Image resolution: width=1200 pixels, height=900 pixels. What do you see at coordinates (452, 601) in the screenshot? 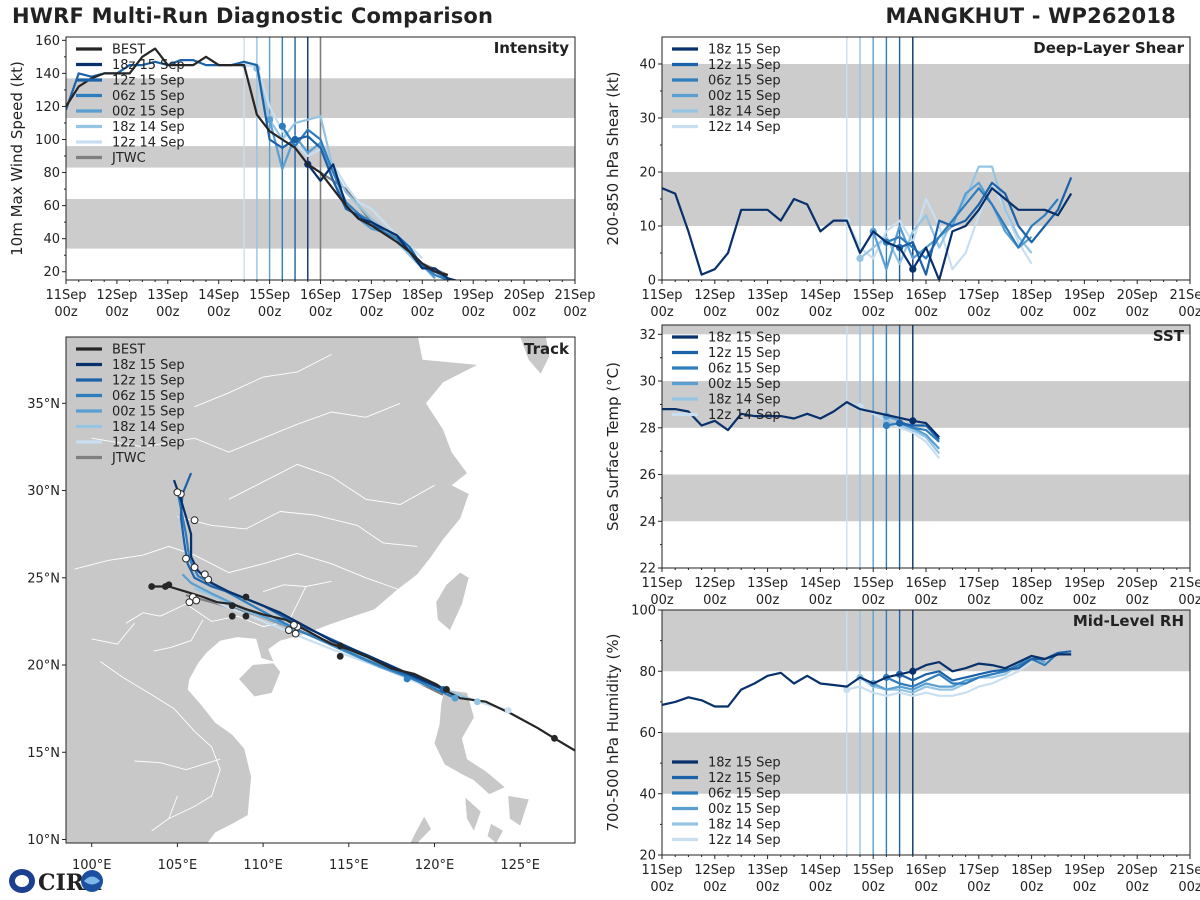
I see `land-taiwan` at bounding box center [452, 601].